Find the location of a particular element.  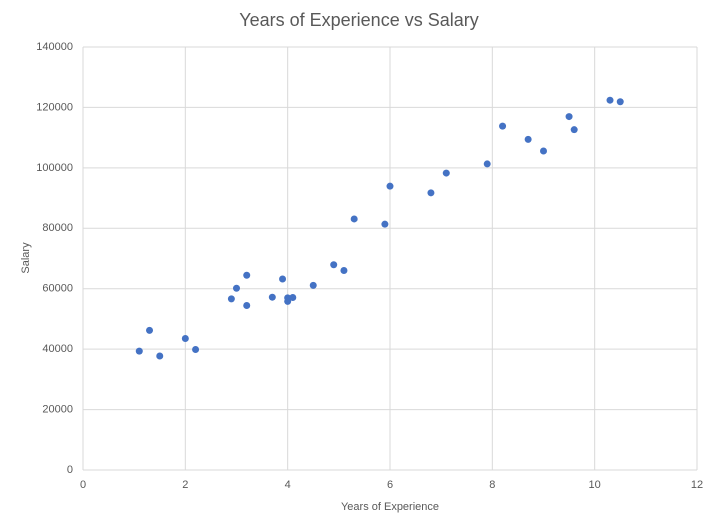

y-tick-label: 60000 is located at coordinates (57, 289).